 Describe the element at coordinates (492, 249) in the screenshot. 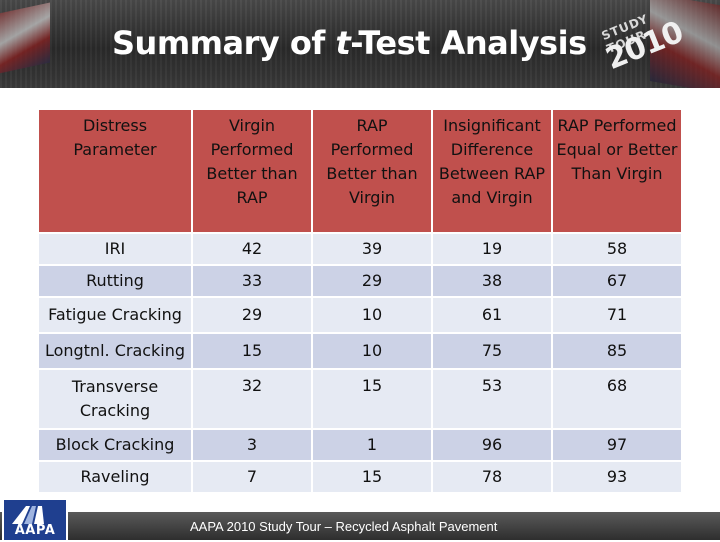

I see `cell-value: 19` at that location.